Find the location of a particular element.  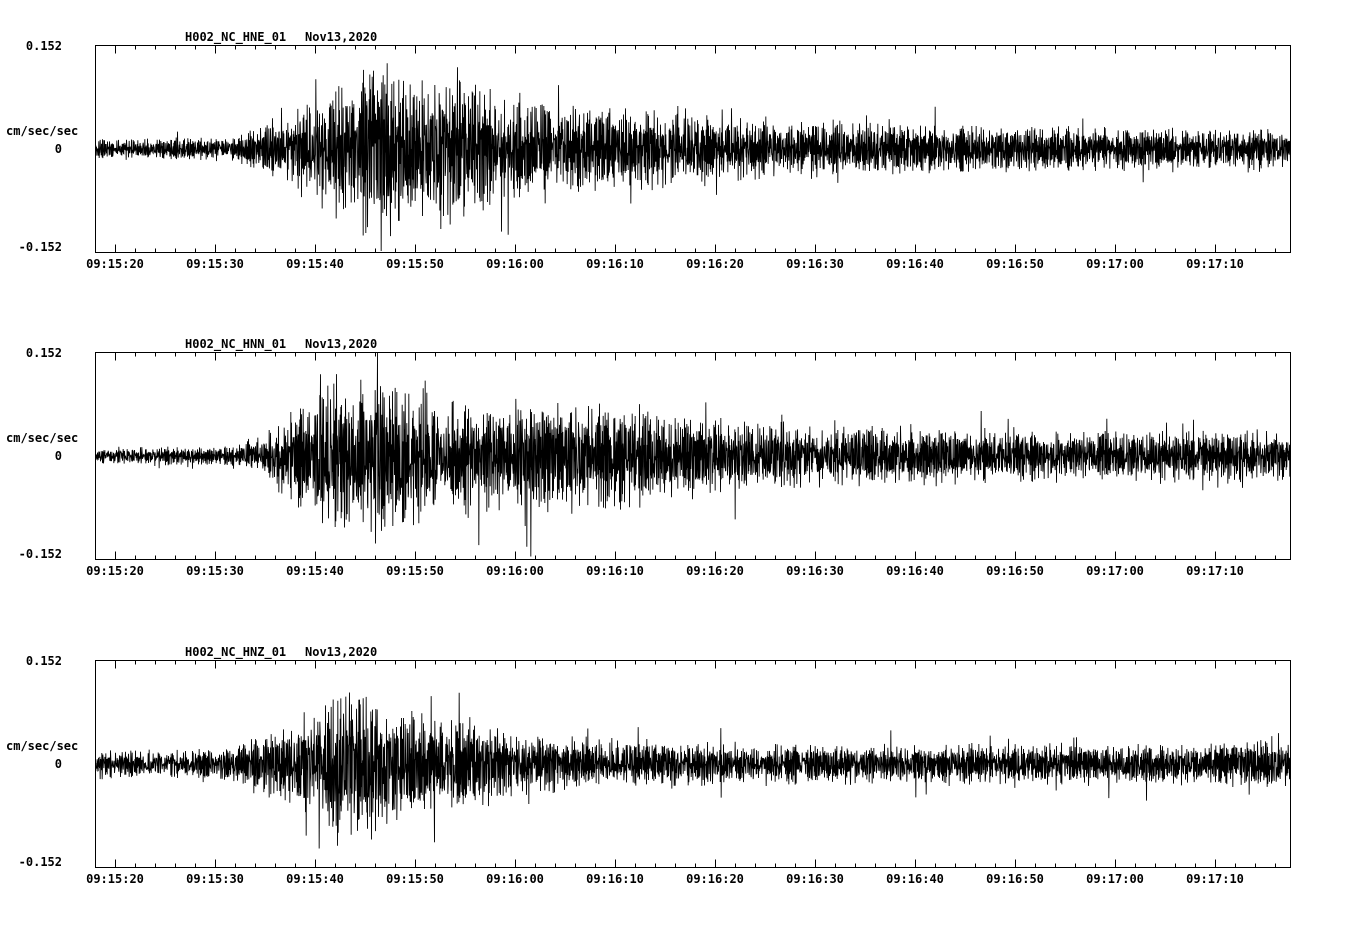

trace-title: H002_NC_HNE_01 is located at coordinates (236, 37).